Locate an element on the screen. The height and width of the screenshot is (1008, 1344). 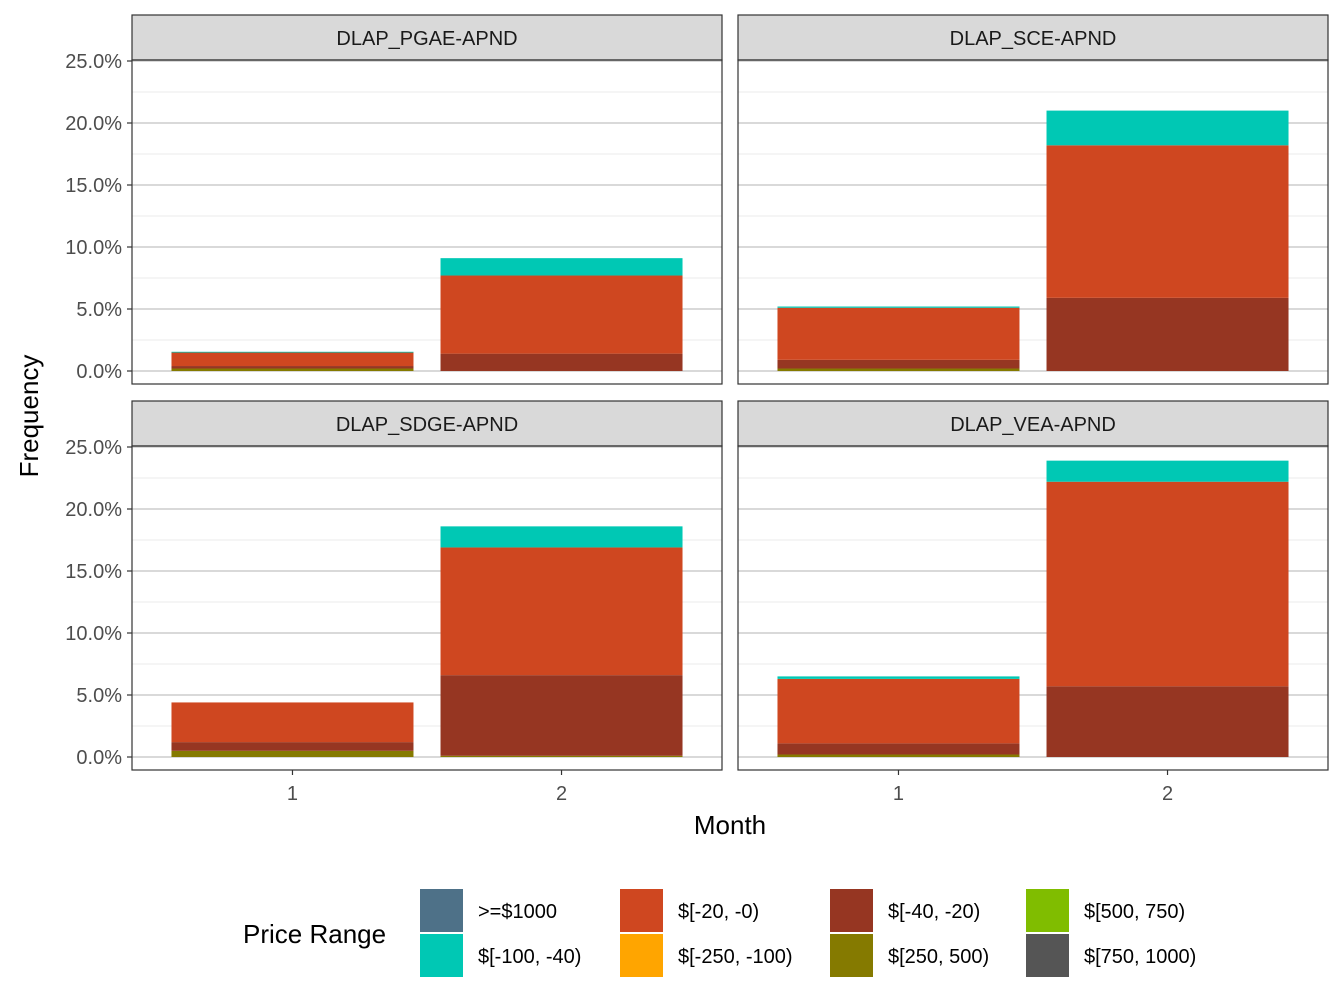
facet-title: DLAP_PGAE-APND is located at coordinates (426, 39).